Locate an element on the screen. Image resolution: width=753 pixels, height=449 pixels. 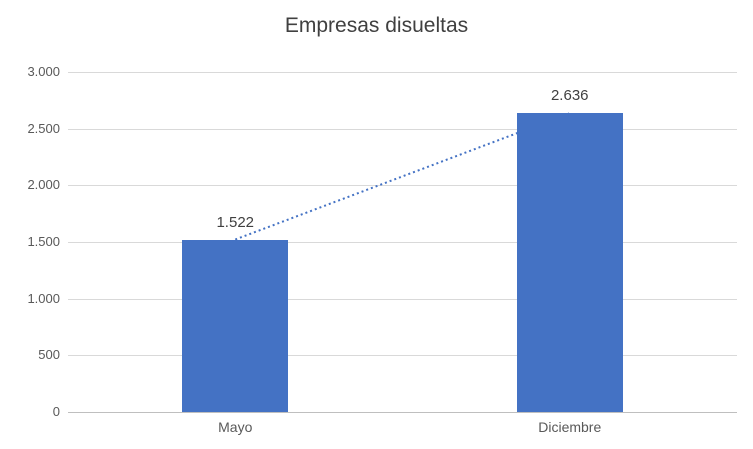
y-axis-tick-label: 500 is located at coordinates (49, 355).